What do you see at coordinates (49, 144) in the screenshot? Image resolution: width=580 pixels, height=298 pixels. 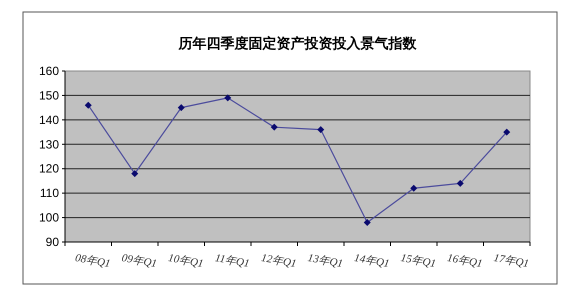 I see `y-tick-label: 130` at bounding box center [49, 144].